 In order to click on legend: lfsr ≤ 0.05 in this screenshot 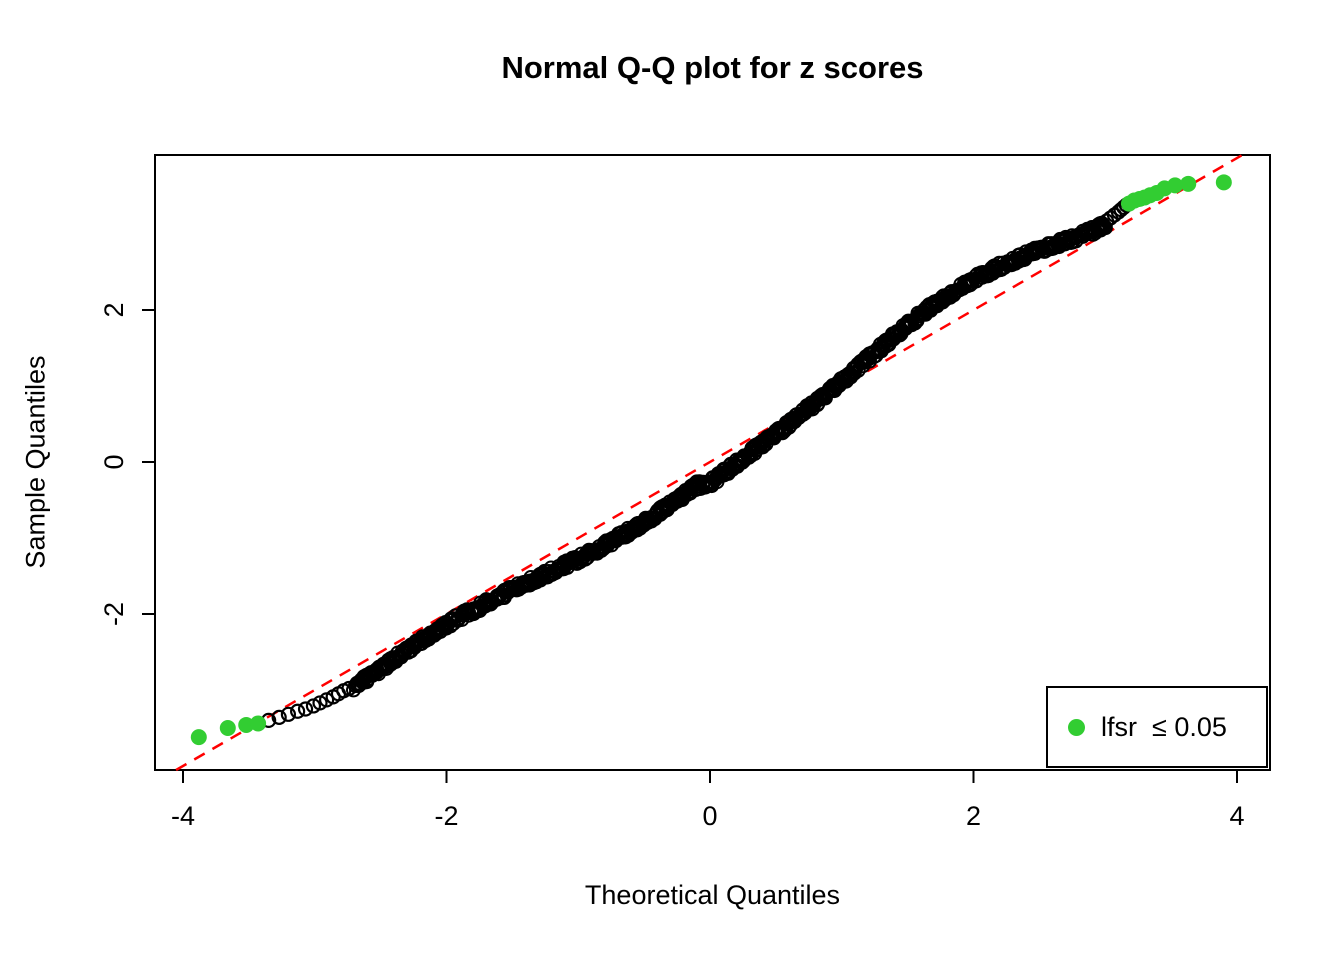, I will do `click(1157, 727)`.